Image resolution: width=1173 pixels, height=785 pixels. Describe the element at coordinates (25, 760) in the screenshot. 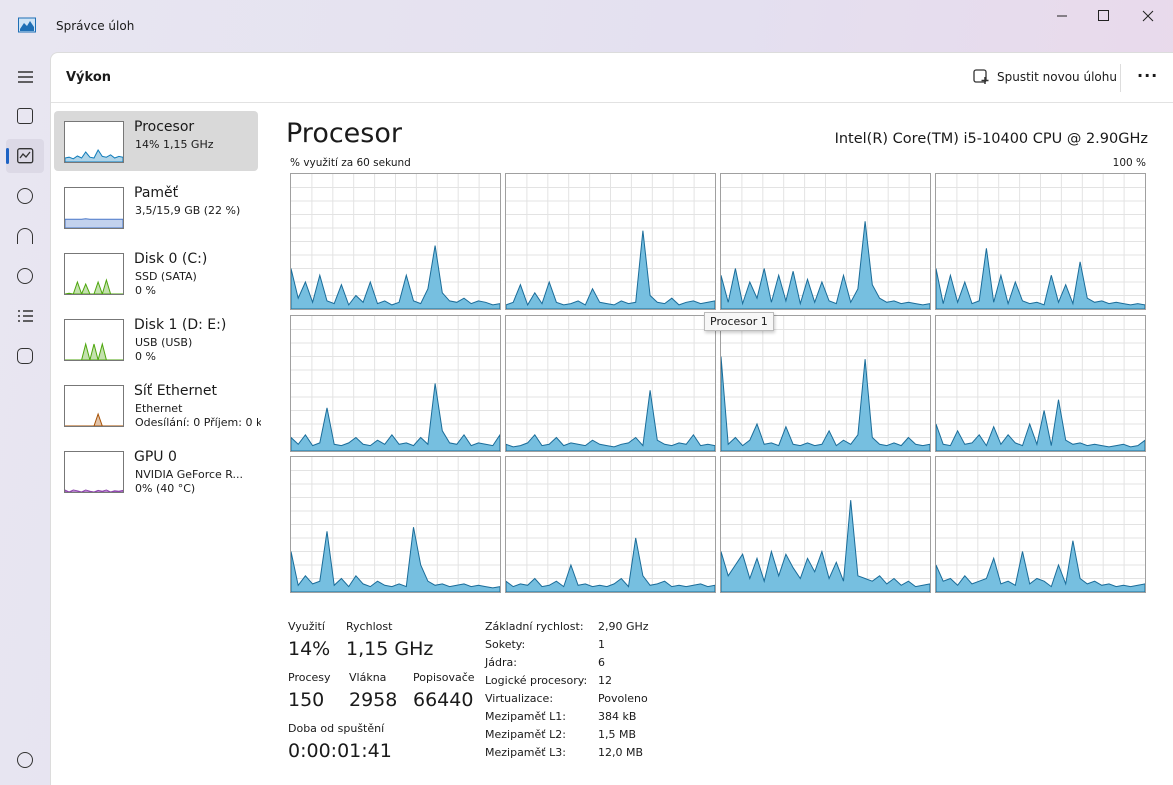

I see `nav-settings` at that location.